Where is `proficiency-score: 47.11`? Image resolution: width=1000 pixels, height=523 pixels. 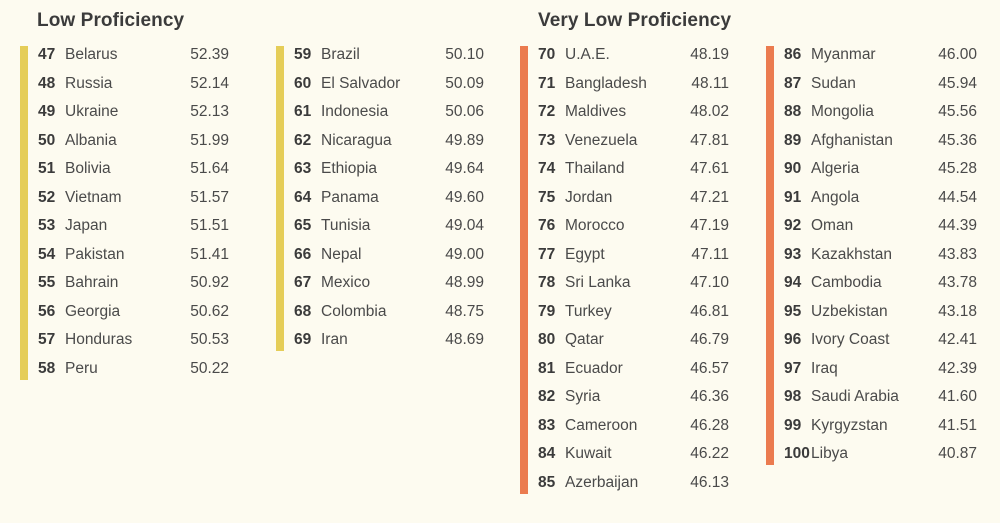 proficiency-score: 47.11 is located at coordinates (710, 254).